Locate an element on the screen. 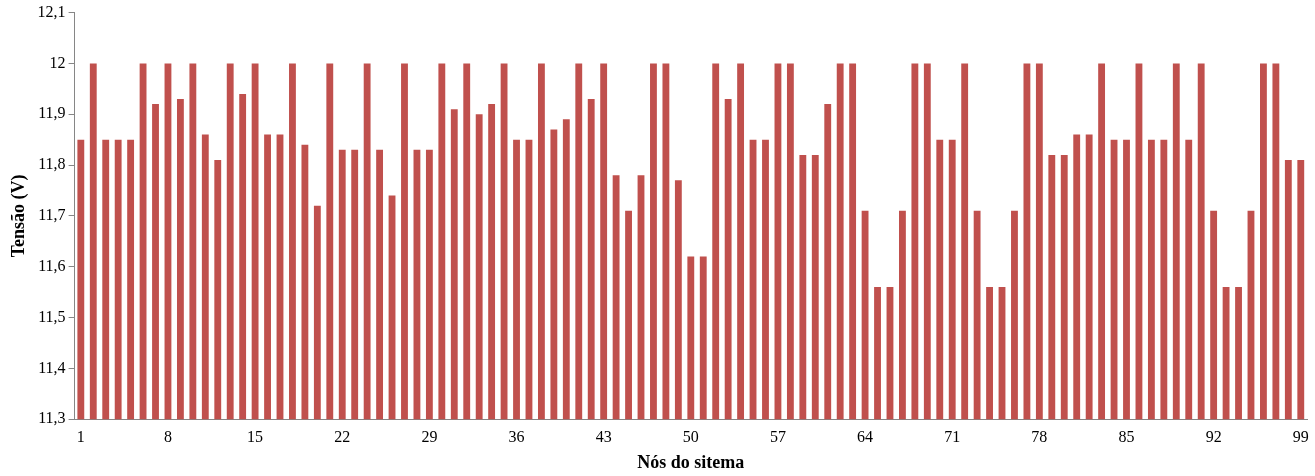 The image size is (1315, 476). x-tick-label: 92 is located at coordinates (1213, 436).